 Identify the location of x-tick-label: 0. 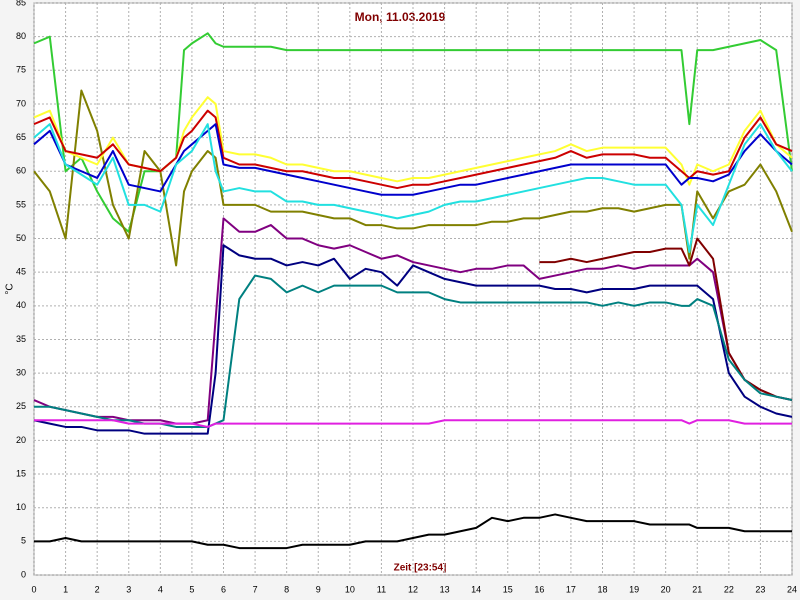
(33, 589).